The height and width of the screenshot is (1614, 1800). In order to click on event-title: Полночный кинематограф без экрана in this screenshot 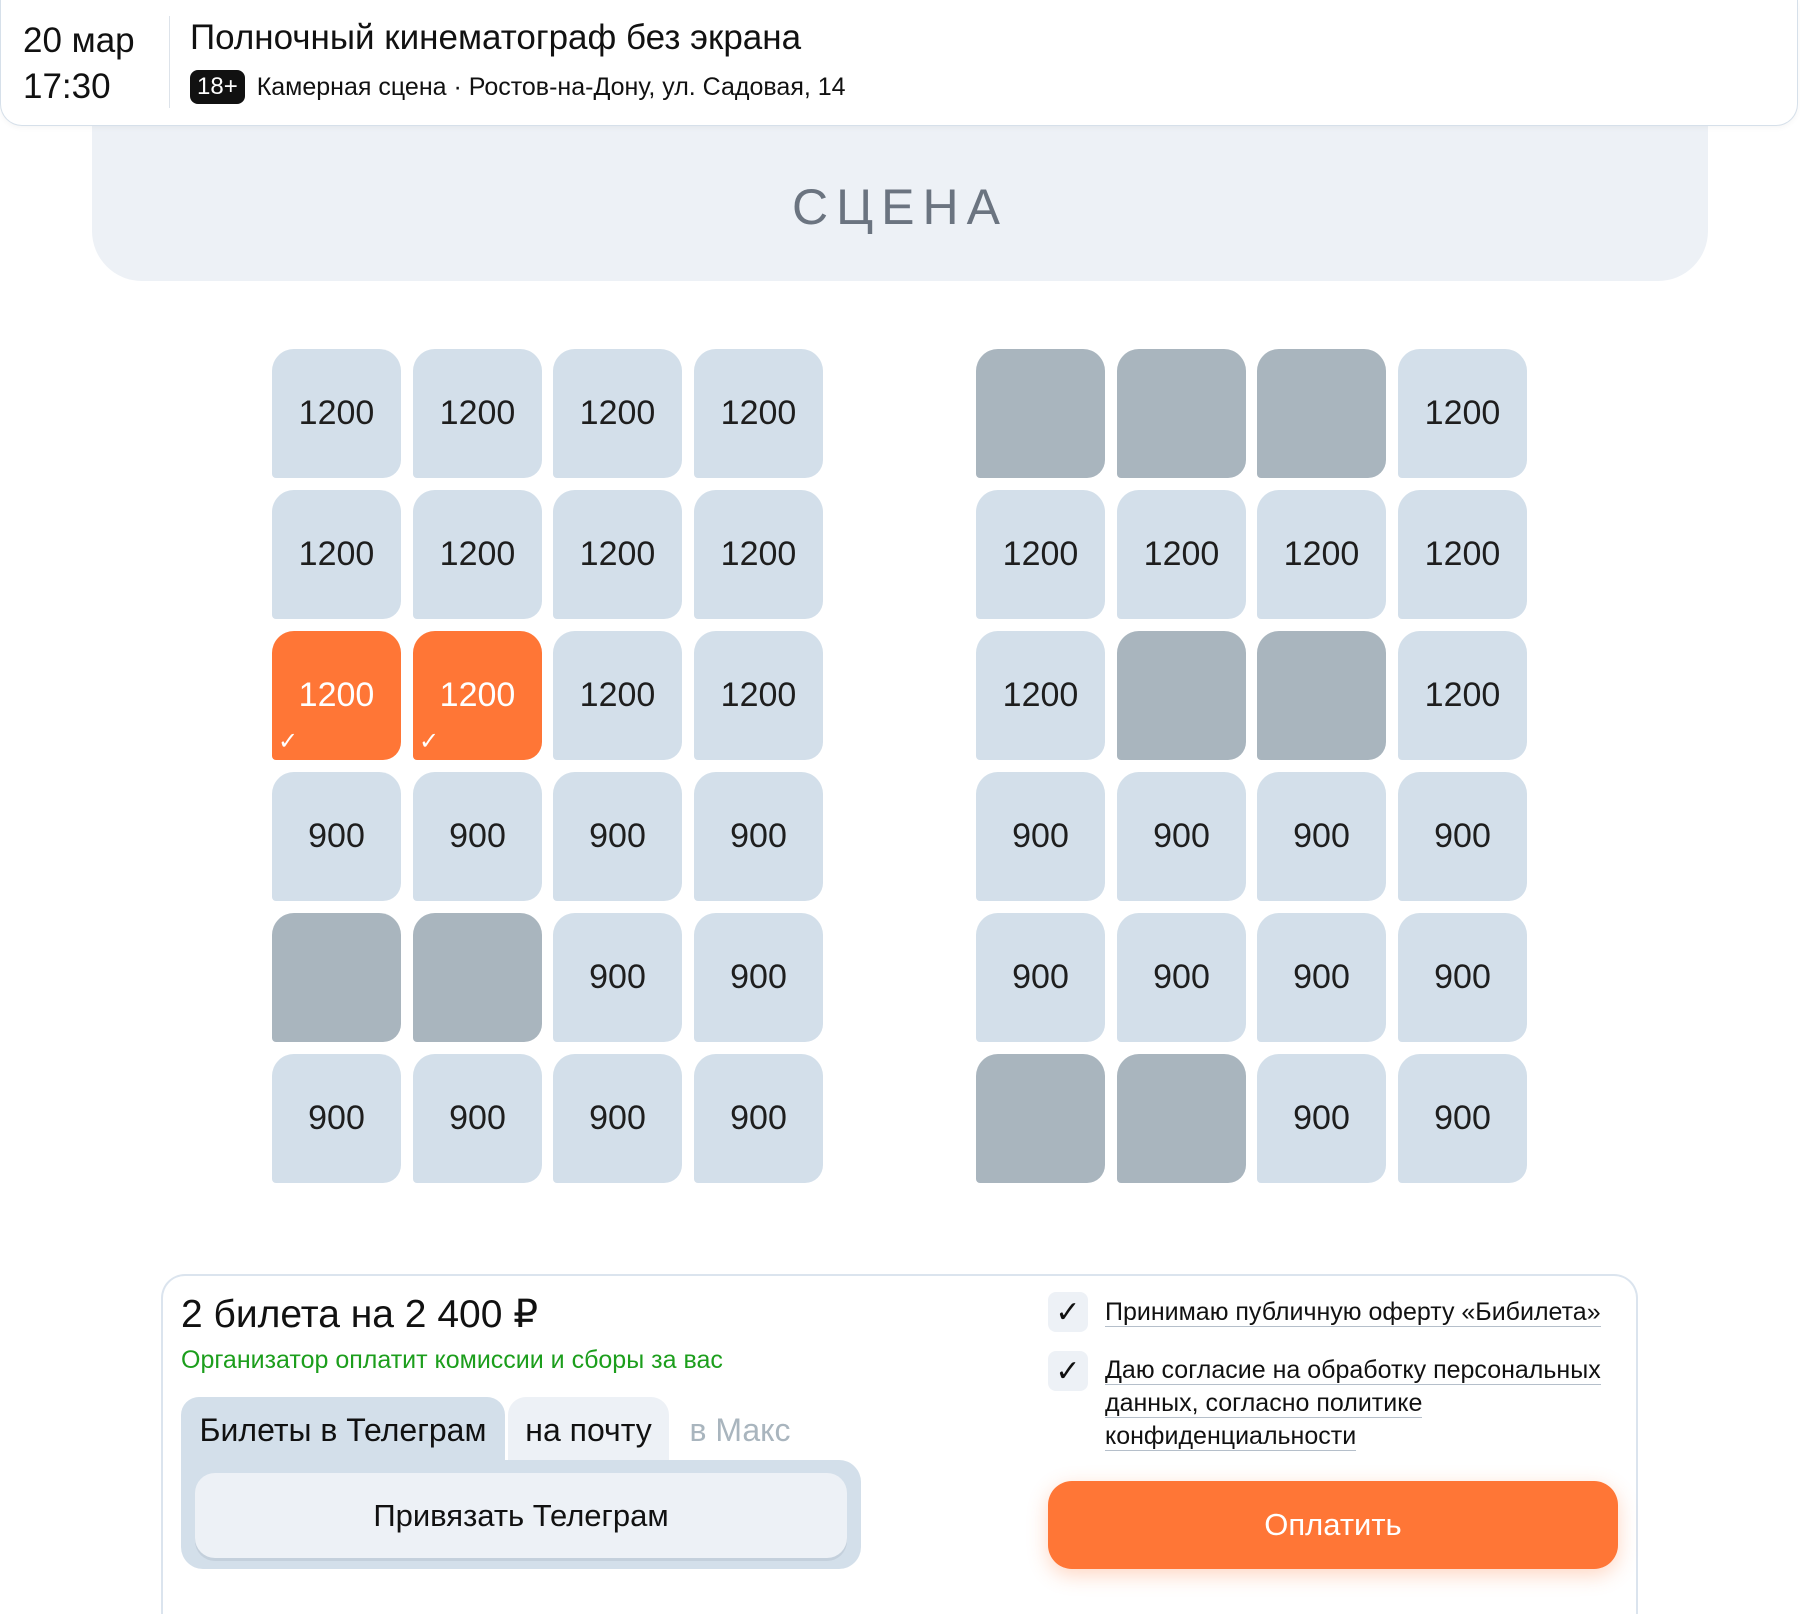, I will do `click(496, 37)`.